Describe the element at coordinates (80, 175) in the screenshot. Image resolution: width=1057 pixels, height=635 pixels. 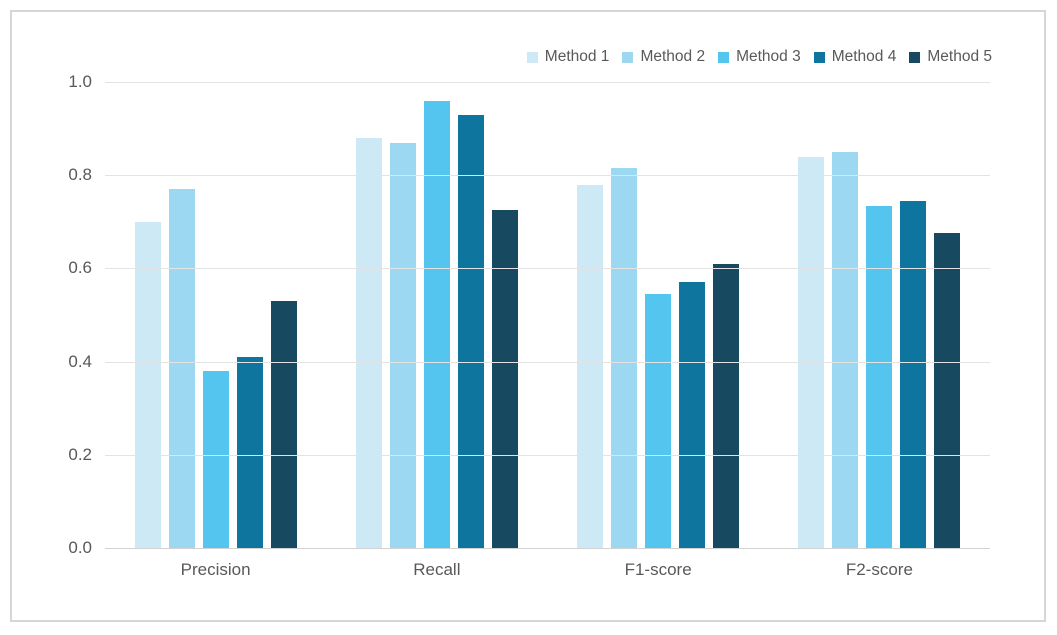
I see `y-axis-tick-label: 0.8` at that location.